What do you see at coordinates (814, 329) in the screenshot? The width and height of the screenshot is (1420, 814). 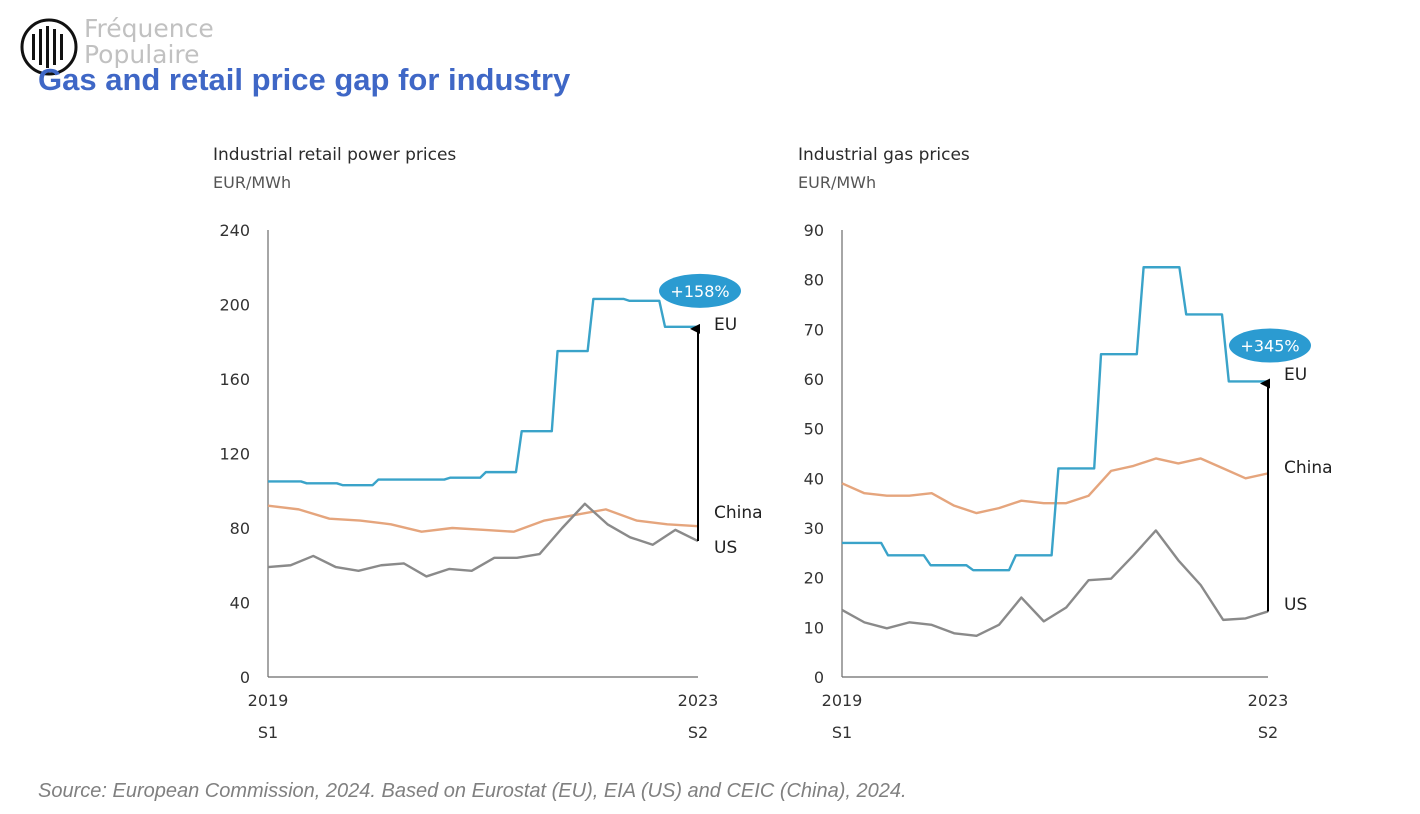 I see `chart2-y-tick-70: 70` at bounding box center [814, 329].